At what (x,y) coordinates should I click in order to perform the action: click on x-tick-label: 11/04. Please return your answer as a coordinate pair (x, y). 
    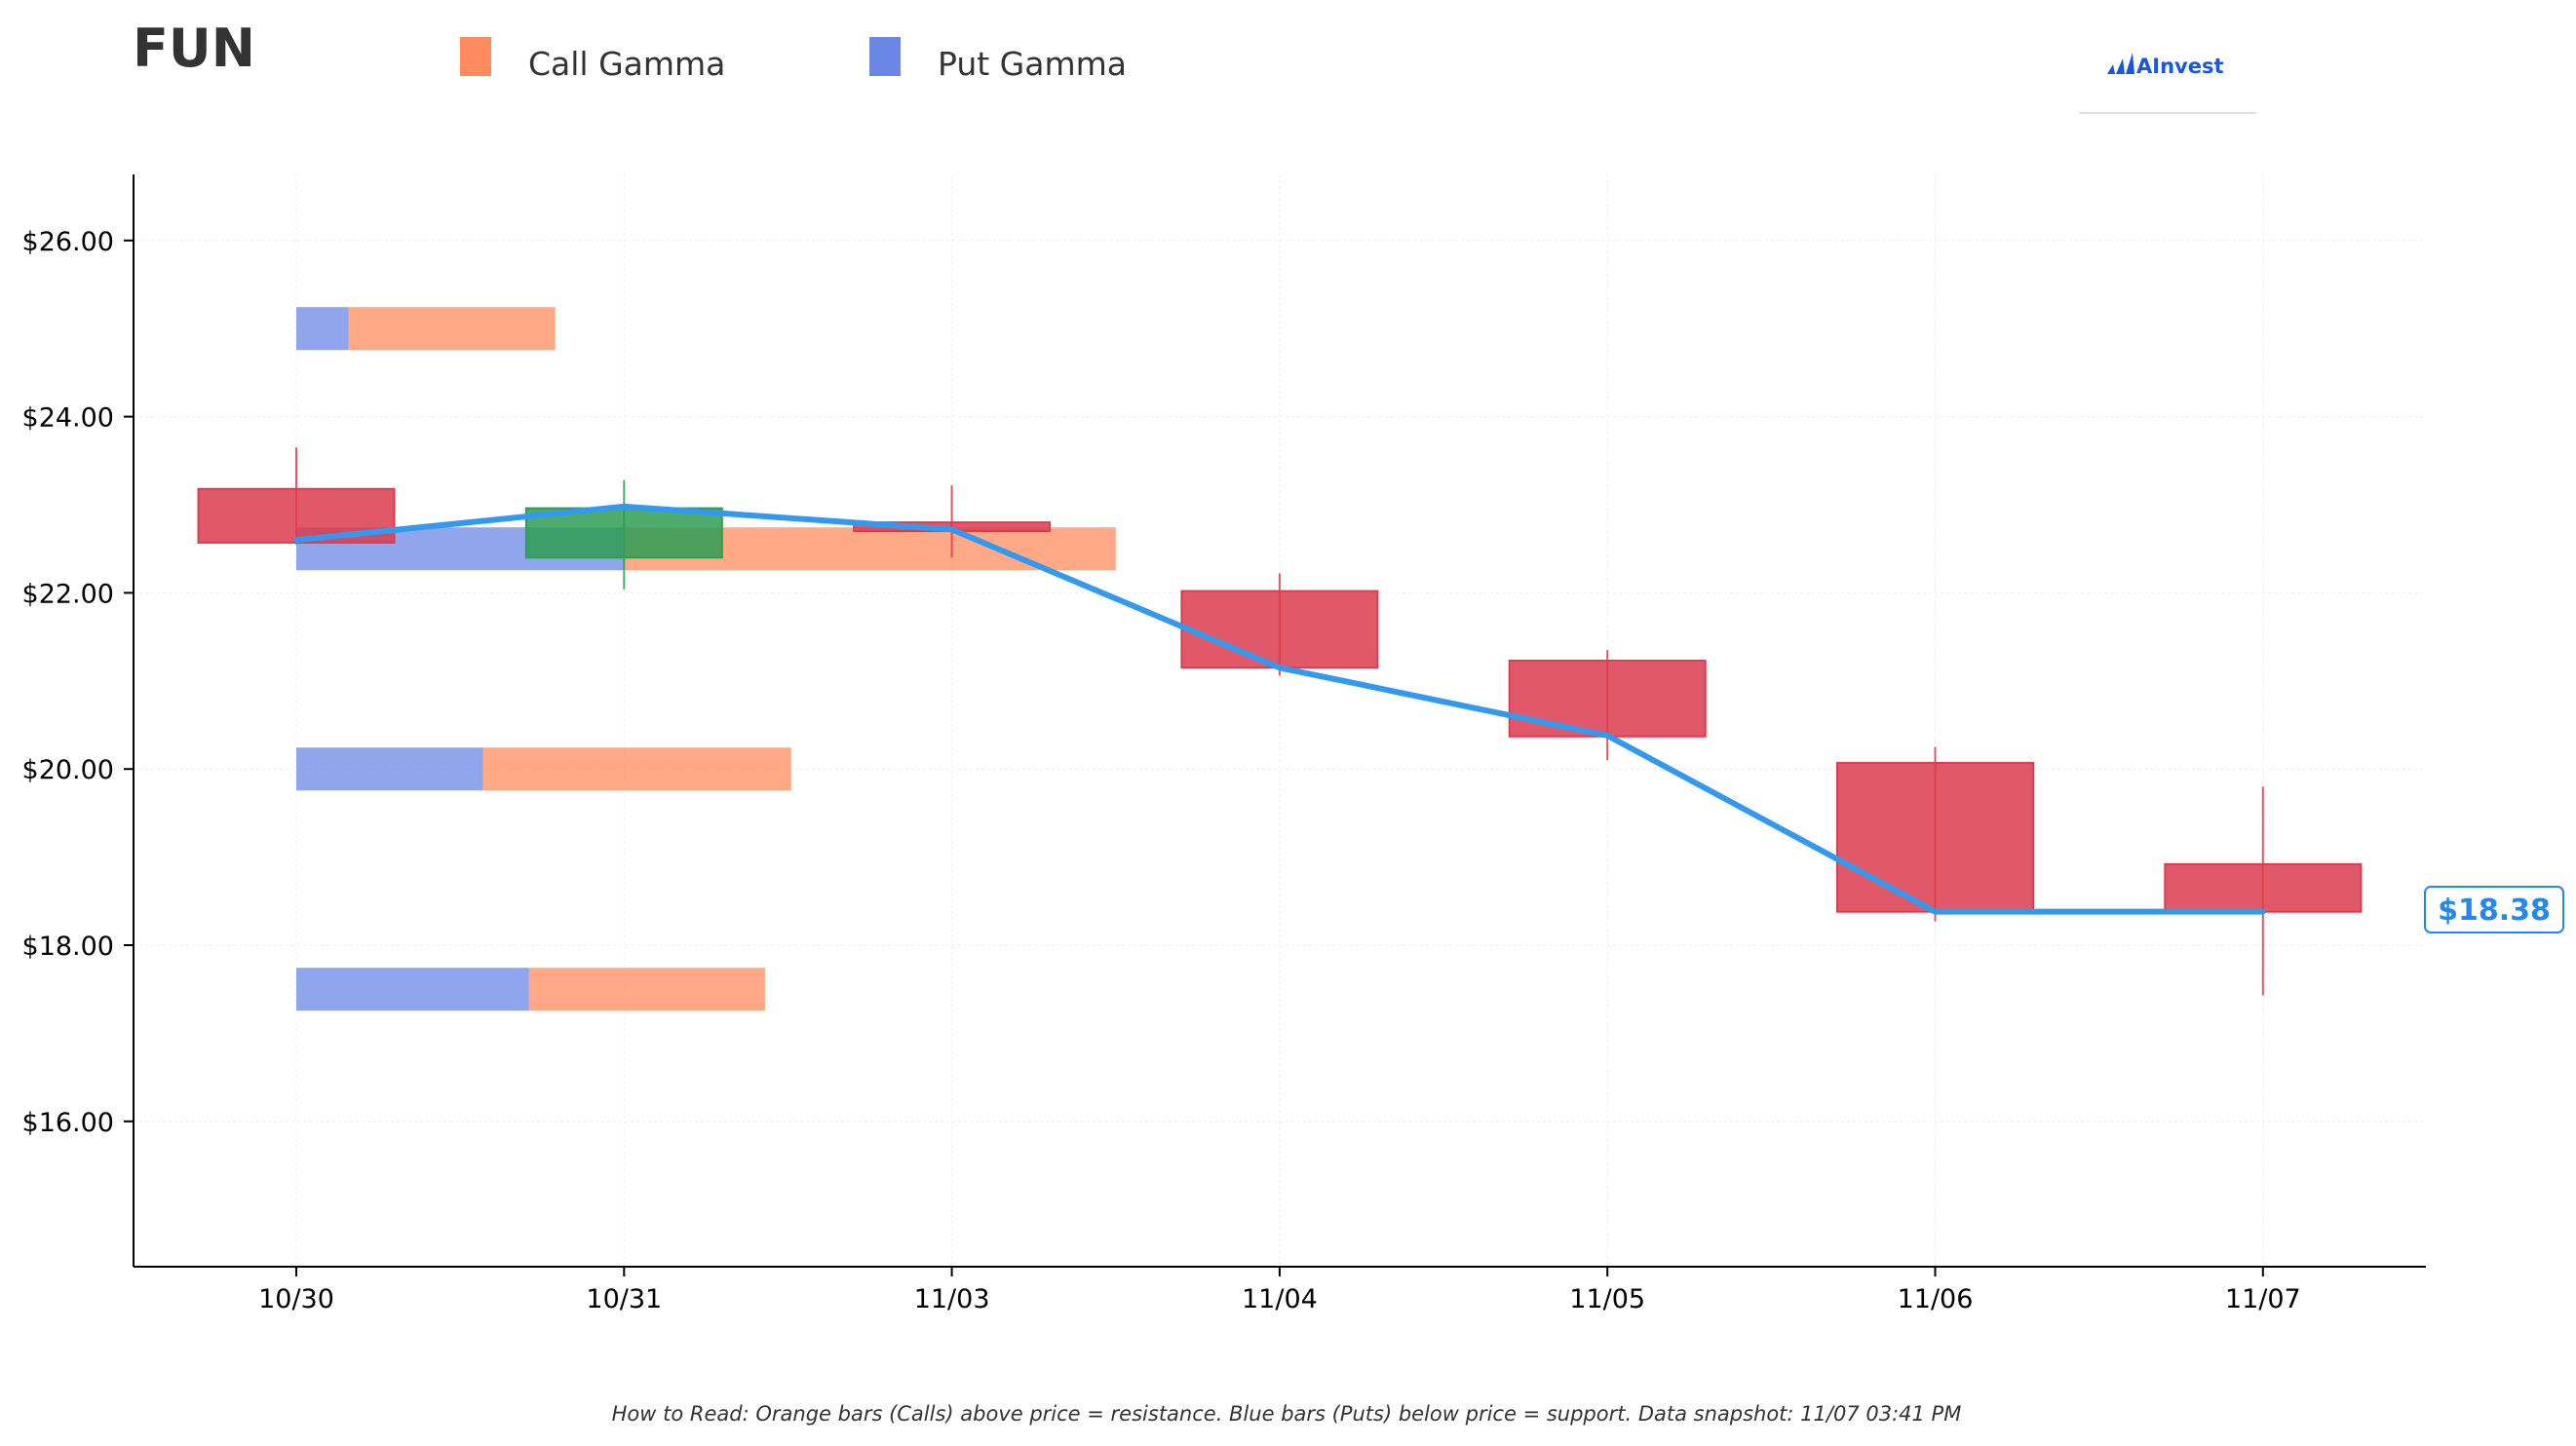
    Looking at the image, I should click on (1280, 1299).